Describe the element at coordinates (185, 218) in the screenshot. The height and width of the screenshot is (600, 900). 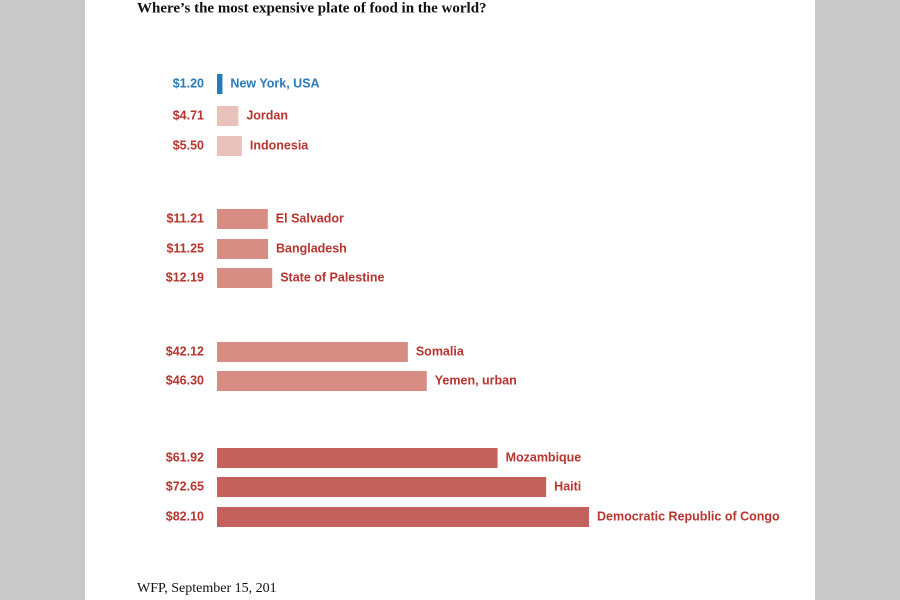
I see `value-label: $11.21` at that location.